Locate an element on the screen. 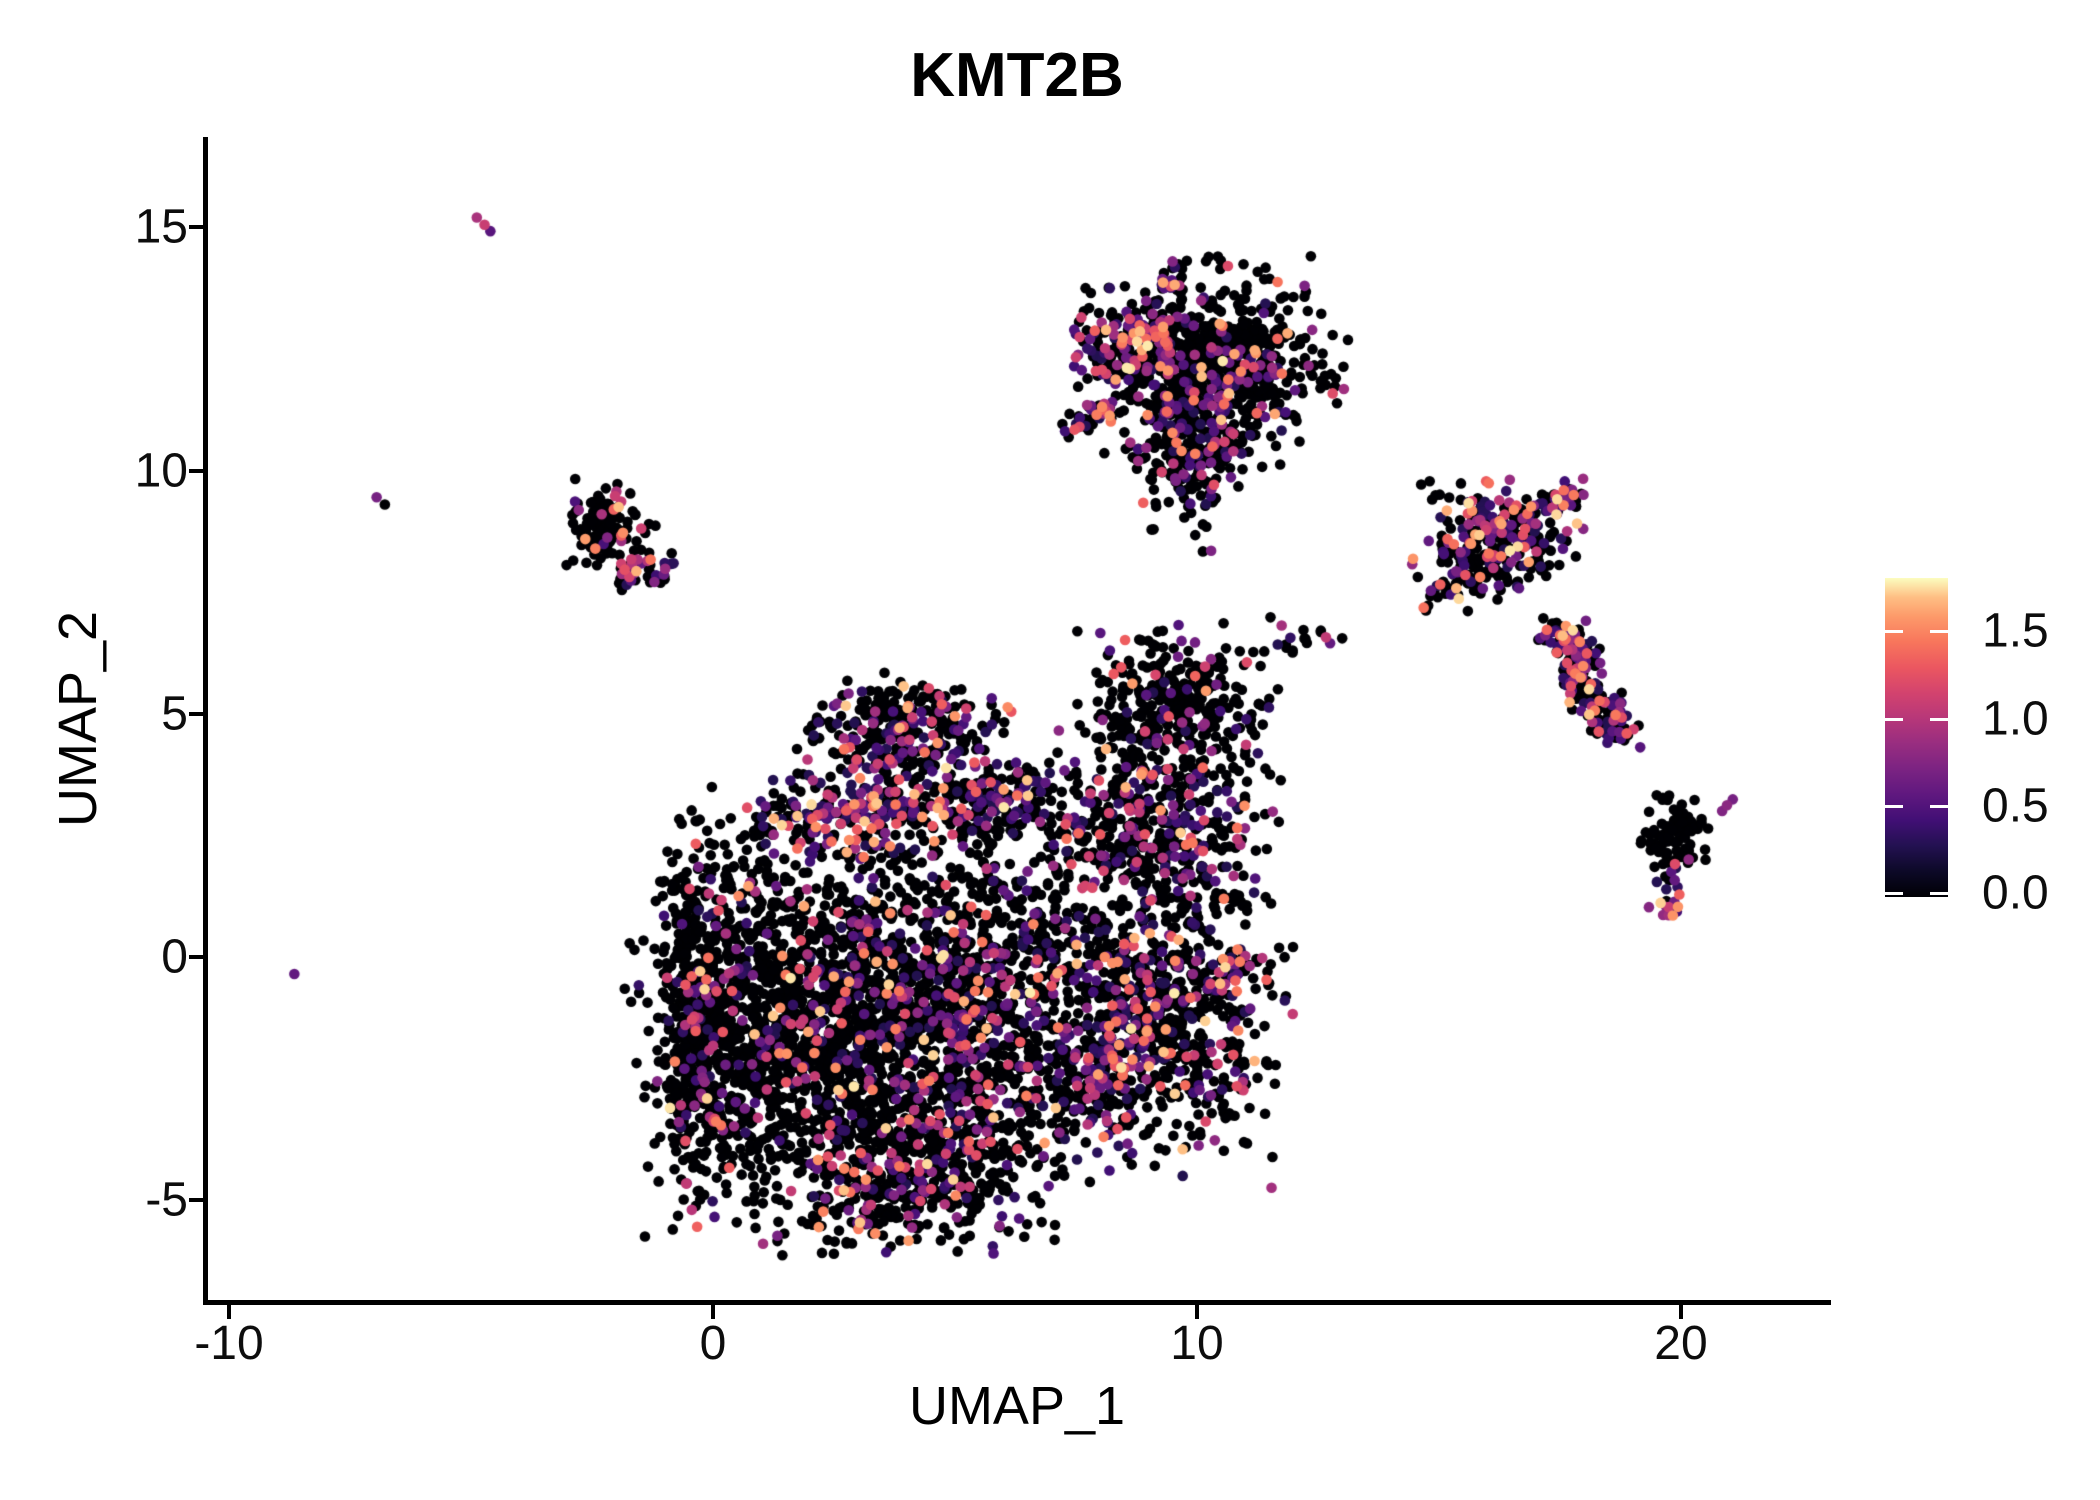 This screenshot has width=2100, height=1500. y-tick-label: 5 is located at coordinates (174, 714).